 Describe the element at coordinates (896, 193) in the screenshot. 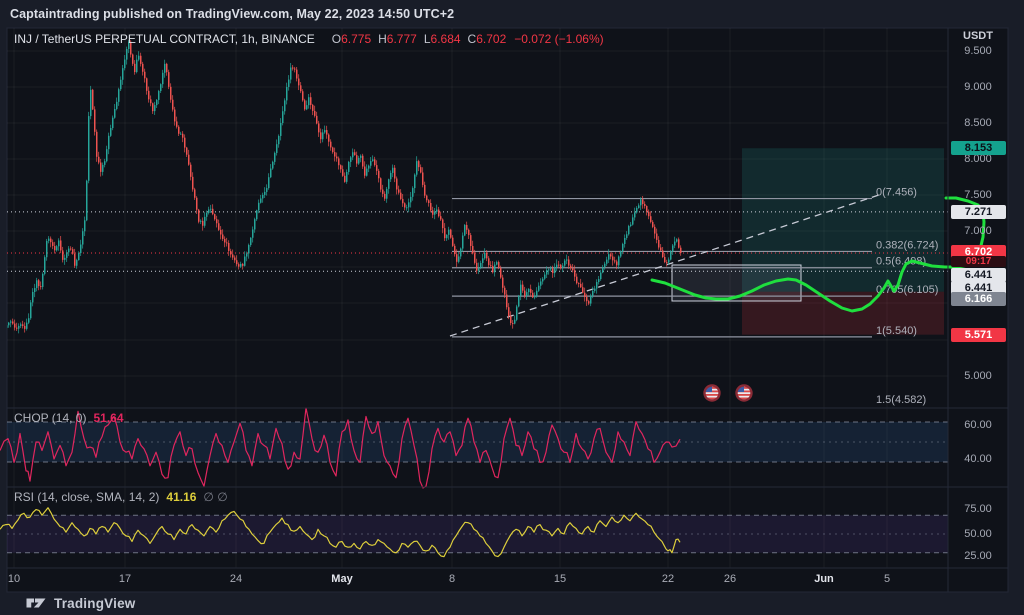

I see `fib-level-label: 0(7.456)` at that location.